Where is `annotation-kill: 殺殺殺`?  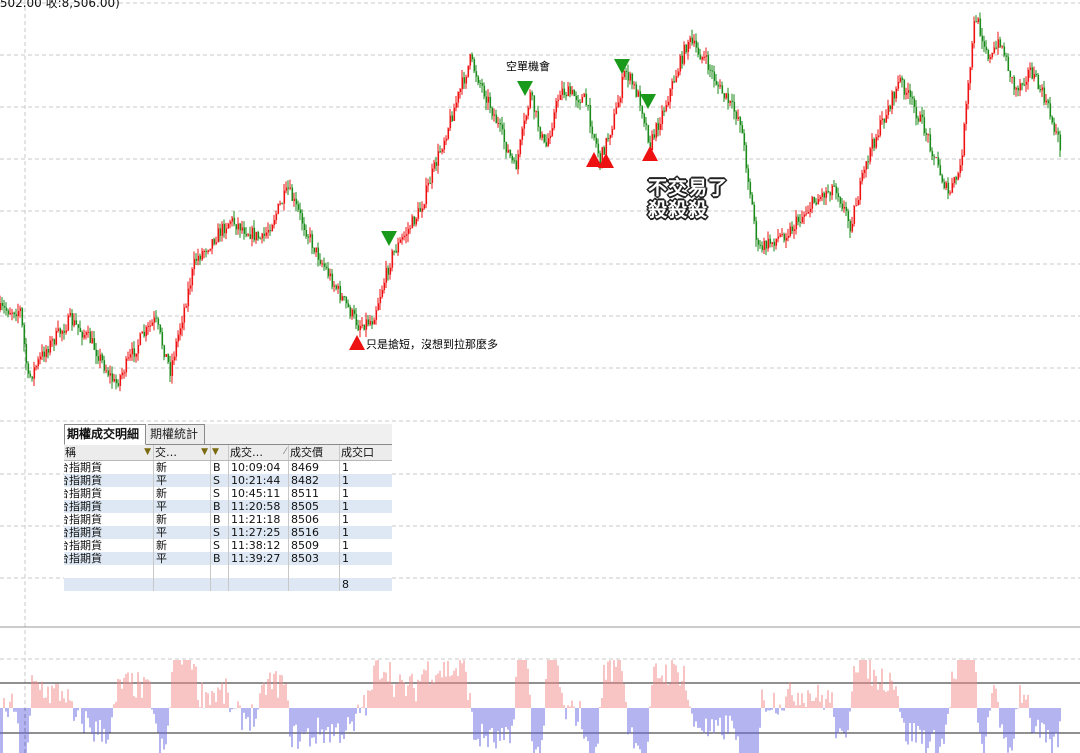 annotation-kill: 殺殺殺 is located at coordinates (678, 210).